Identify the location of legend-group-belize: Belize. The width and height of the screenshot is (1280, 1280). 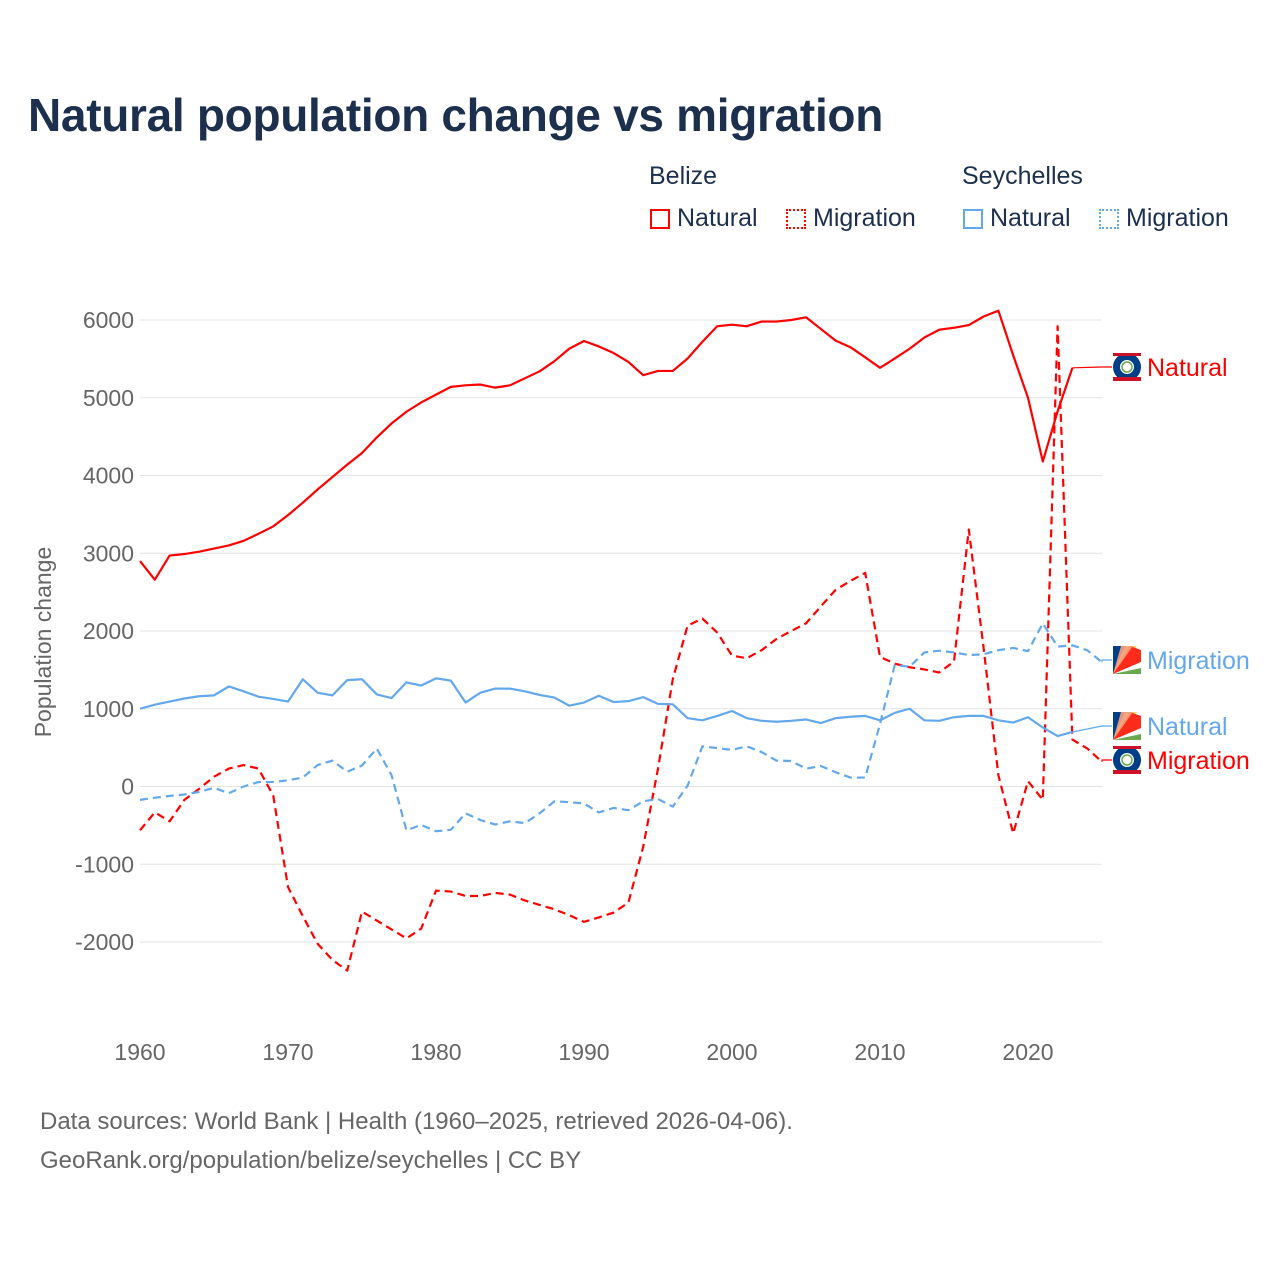
(683, 176).